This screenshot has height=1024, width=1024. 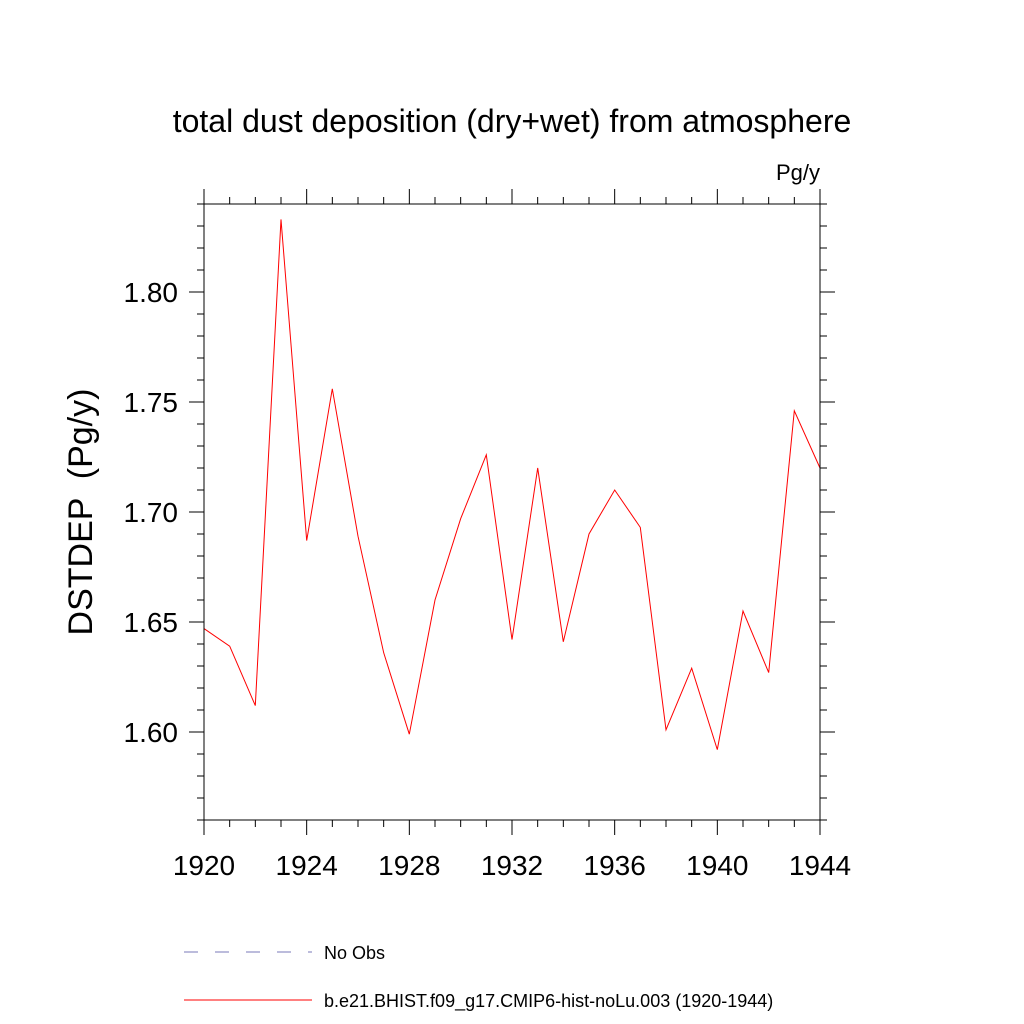 I want to click on x-tick-label: 1944, so click(x=820, y=865).